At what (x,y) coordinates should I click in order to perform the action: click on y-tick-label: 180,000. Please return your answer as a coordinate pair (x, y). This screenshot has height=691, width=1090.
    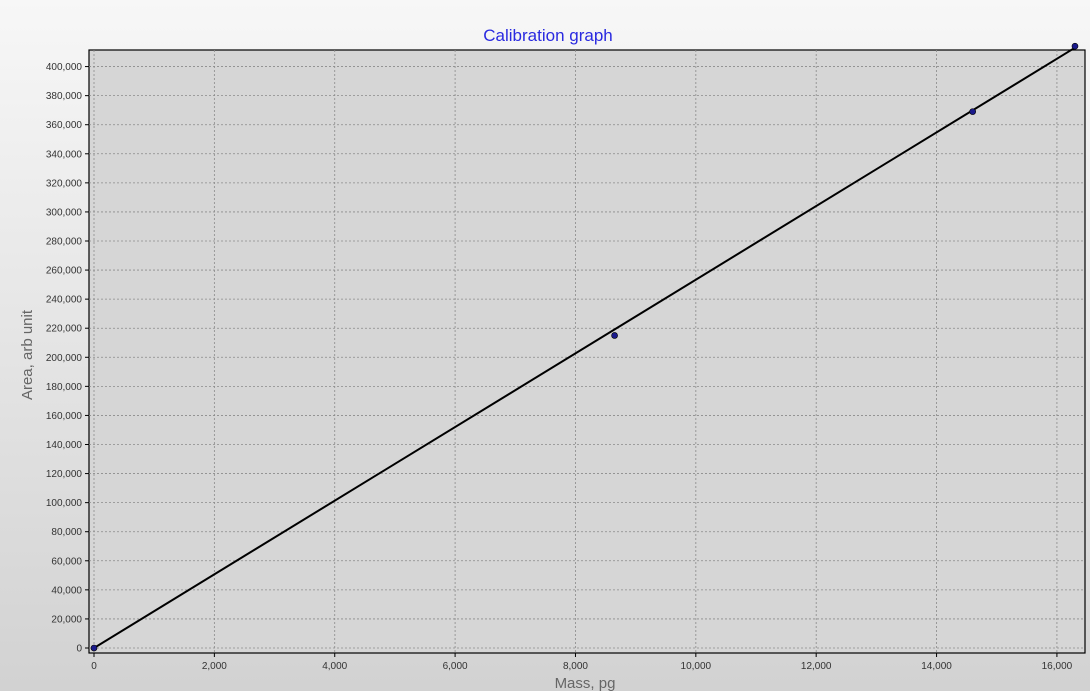
    Looking at the image, I should click on (64, 387).